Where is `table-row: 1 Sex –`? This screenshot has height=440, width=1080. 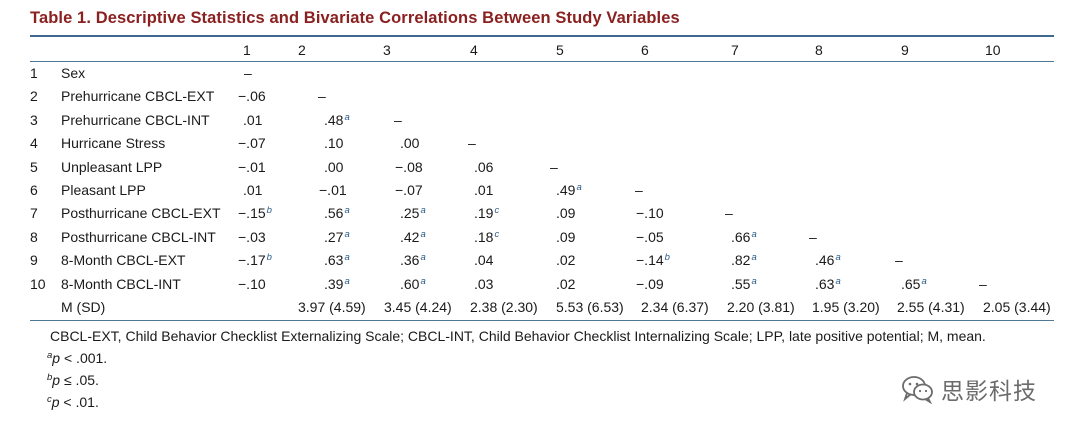 table-row: 1 Sex – is located at coordinates (540, 74).